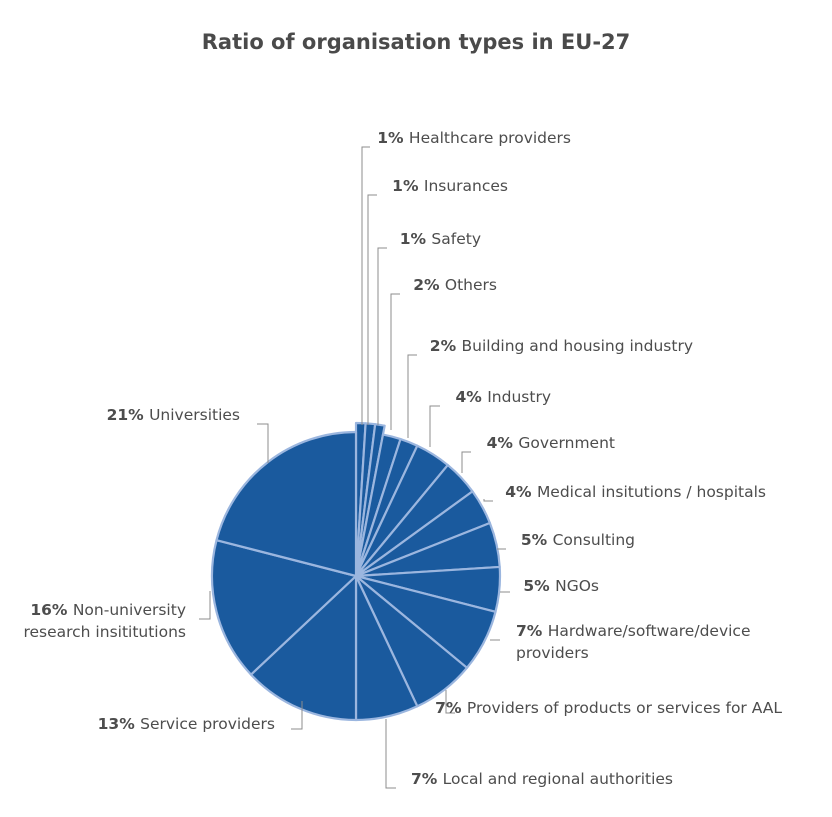  What do you see at coordinates (416, 42) in the screenshot?
I see `chart-title: Ratio of organisation types in EU-27` at bounding box center [416, 42].